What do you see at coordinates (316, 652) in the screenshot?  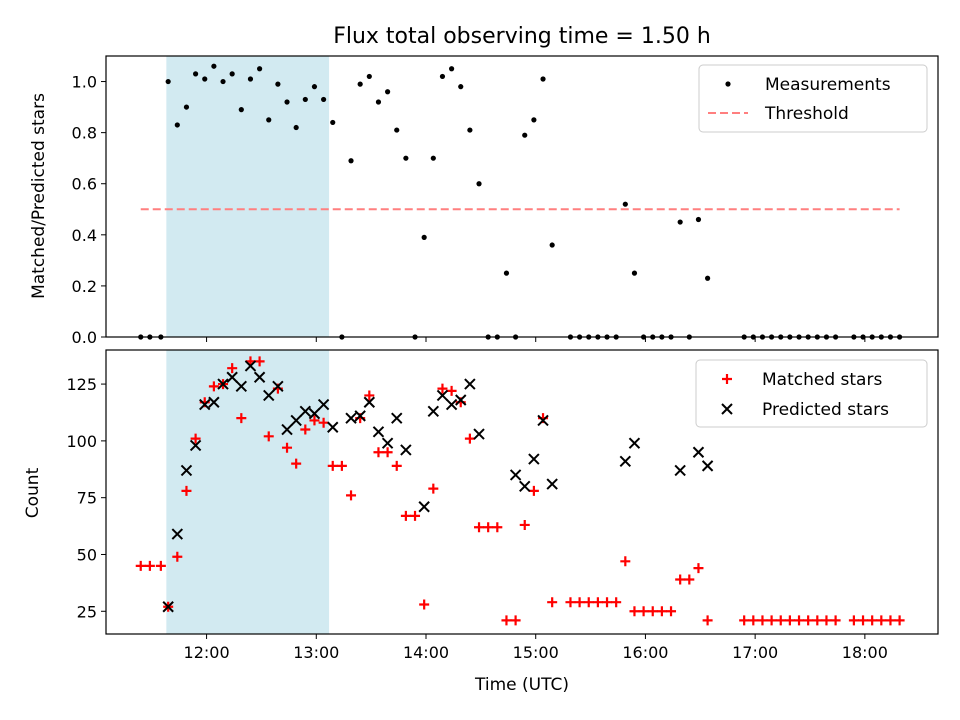 I see `x-tick-label: 13:00` at bounding box center [316, 652].